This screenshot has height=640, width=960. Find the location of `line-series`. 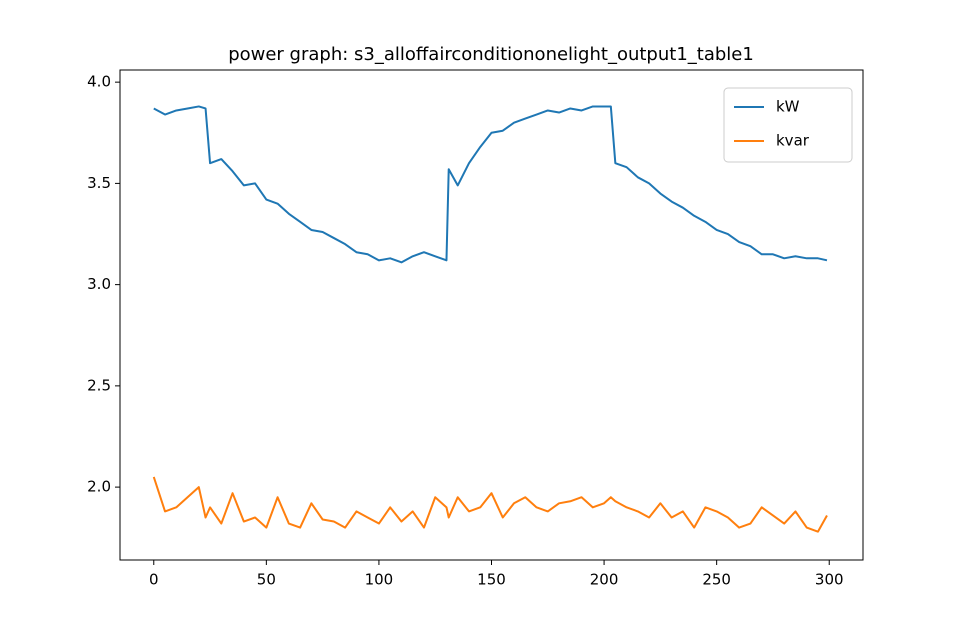

line-series is located at coordinates (490, 504).